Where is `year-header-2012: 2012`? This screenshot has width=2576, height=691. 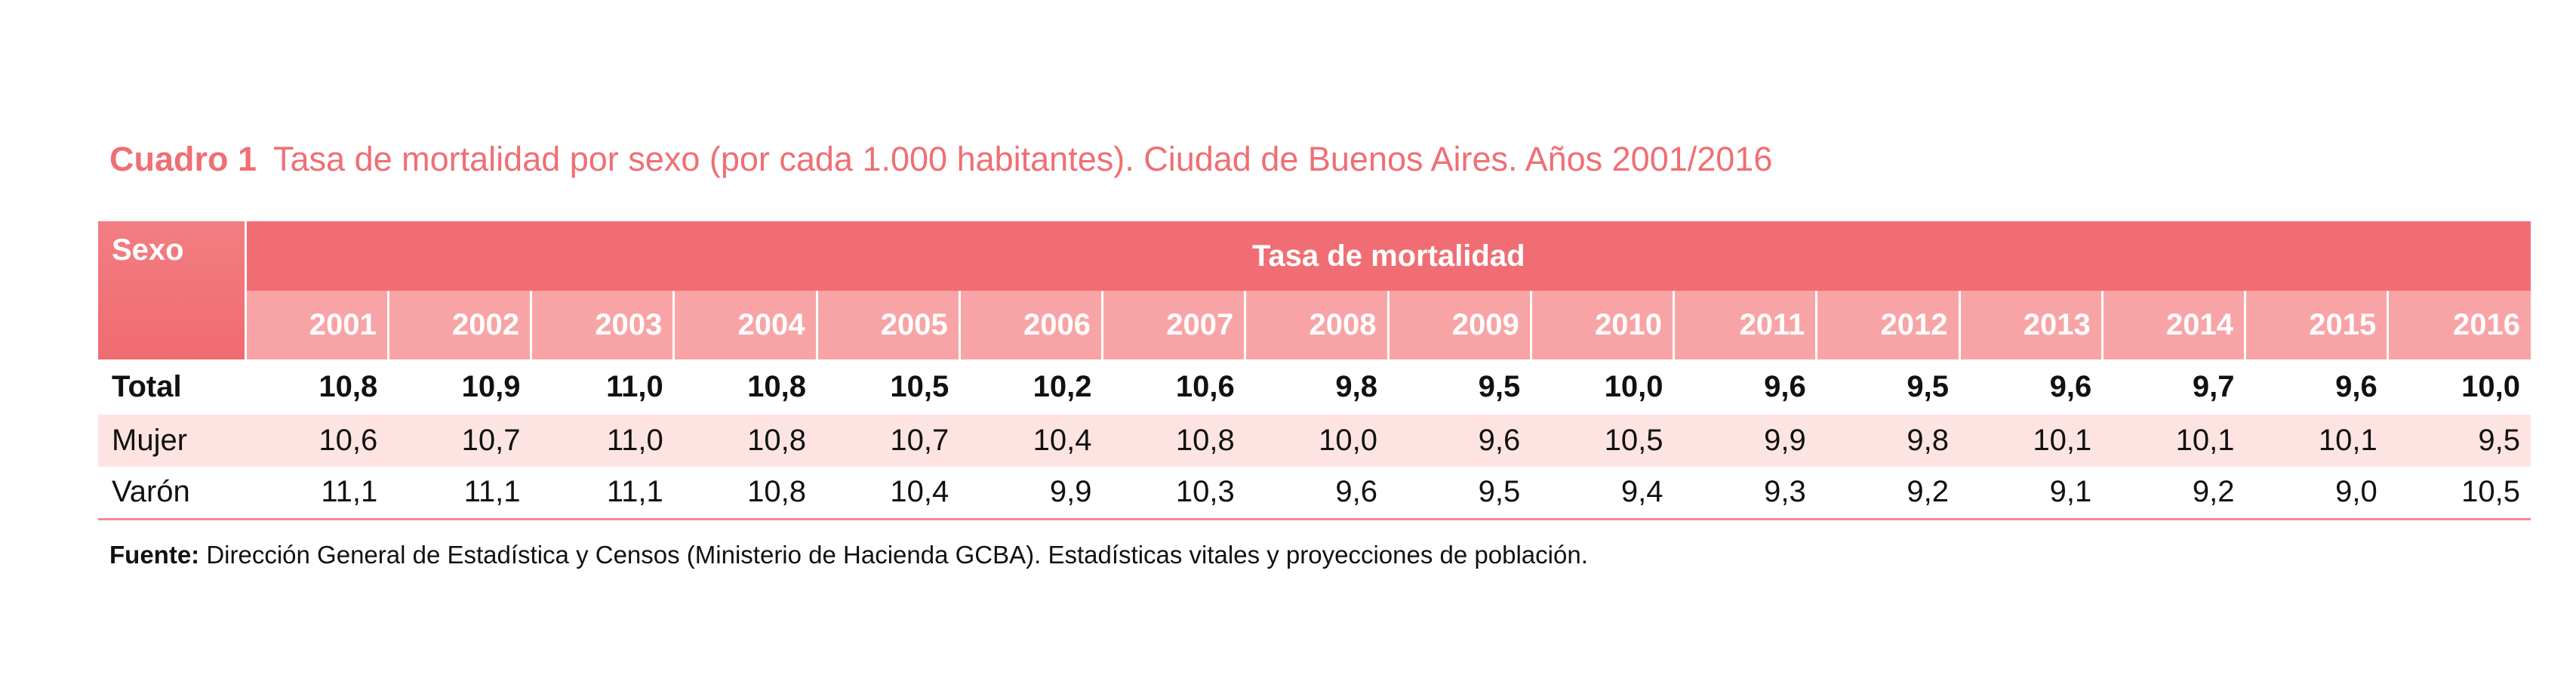
year-header-2012: 2012 is located at coordinates (1887, 325).